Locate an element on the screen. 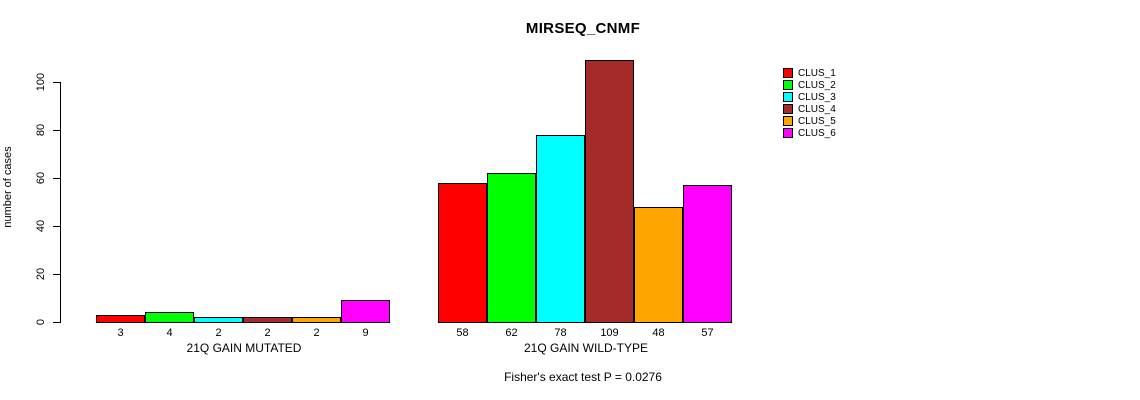 This screenshot has height=400, width=1140. bar-clus_6-wild-type is located at coordinates (707, 254).